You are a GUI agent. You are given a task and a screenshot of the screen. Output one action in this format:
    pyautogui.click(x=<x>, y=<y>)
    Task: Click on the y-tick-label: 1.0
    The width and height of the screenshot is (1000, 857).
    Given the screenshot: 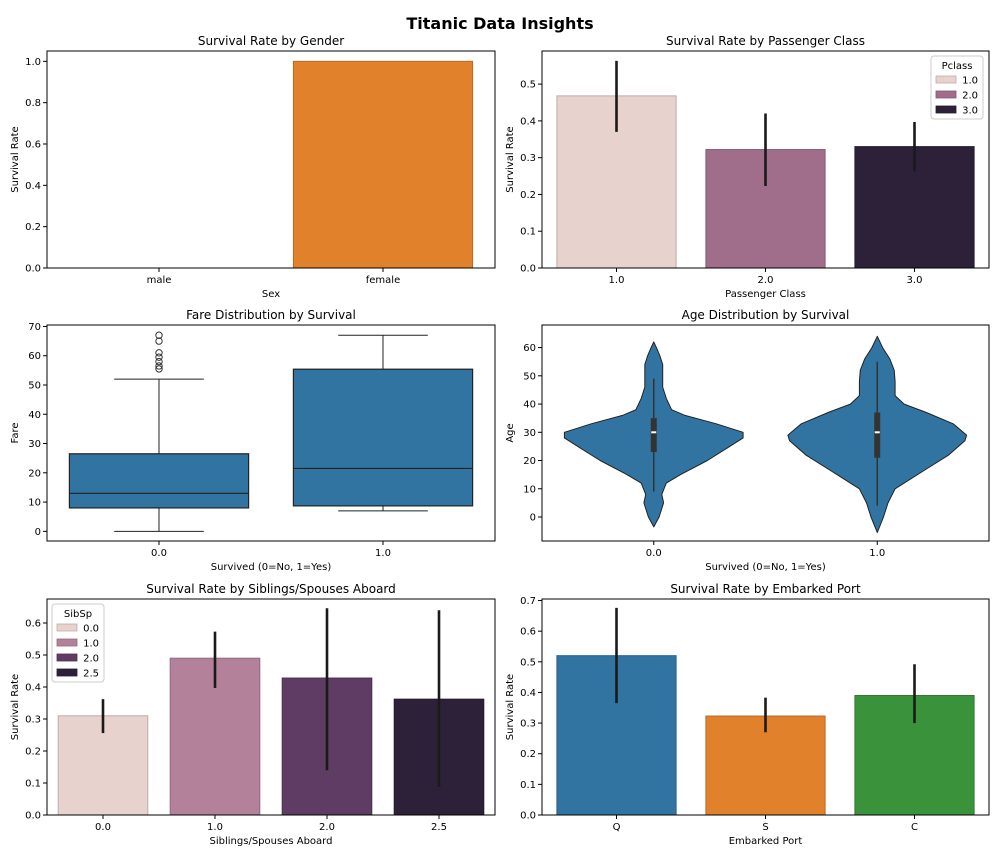 What is the action you would take?
    pyautogui.click(x=33, y=62)
    